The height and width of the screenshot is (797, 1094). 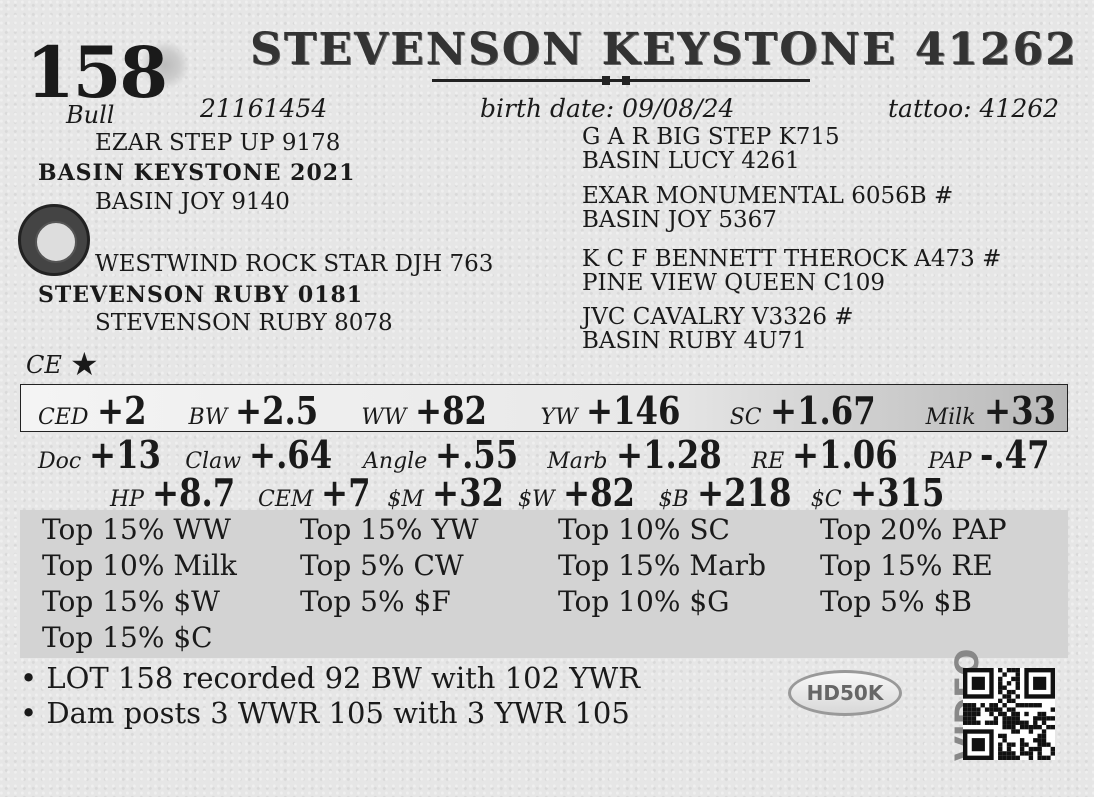 What do you see at coordinates (1019, 410) in the screenshot?
I see `epd-value: +33` at bounding box center [1019, 410].